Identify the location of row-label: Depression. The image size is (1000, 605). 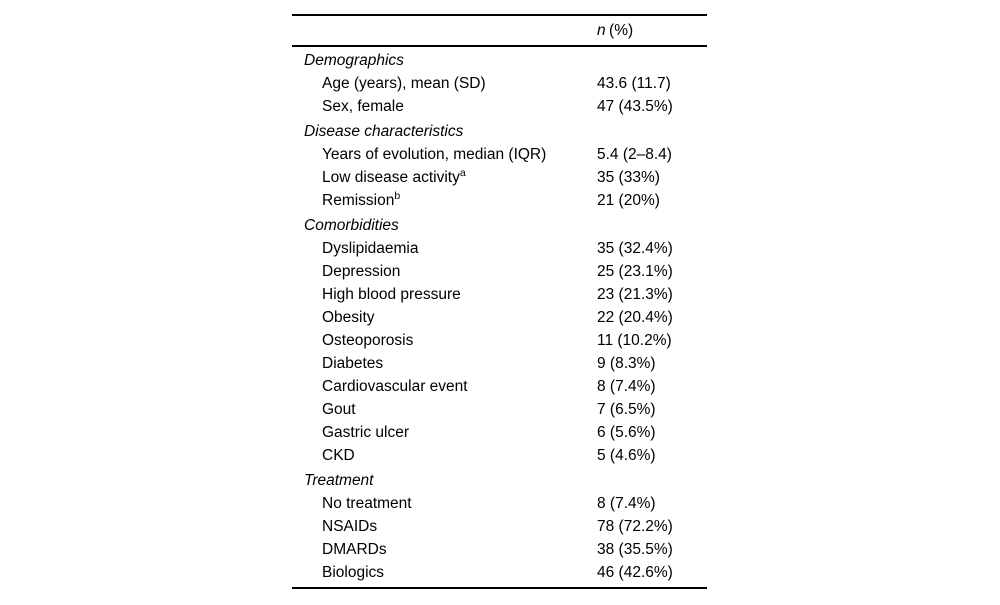
(361, 271).